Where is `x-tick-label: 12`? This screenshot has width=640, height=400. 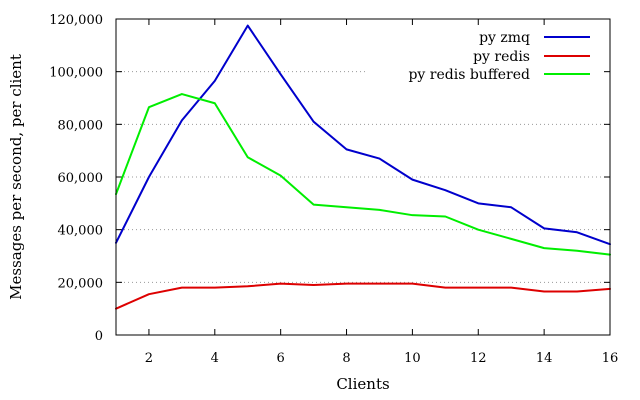
x-tick-label: 12 is located at coordinates (478, 358).